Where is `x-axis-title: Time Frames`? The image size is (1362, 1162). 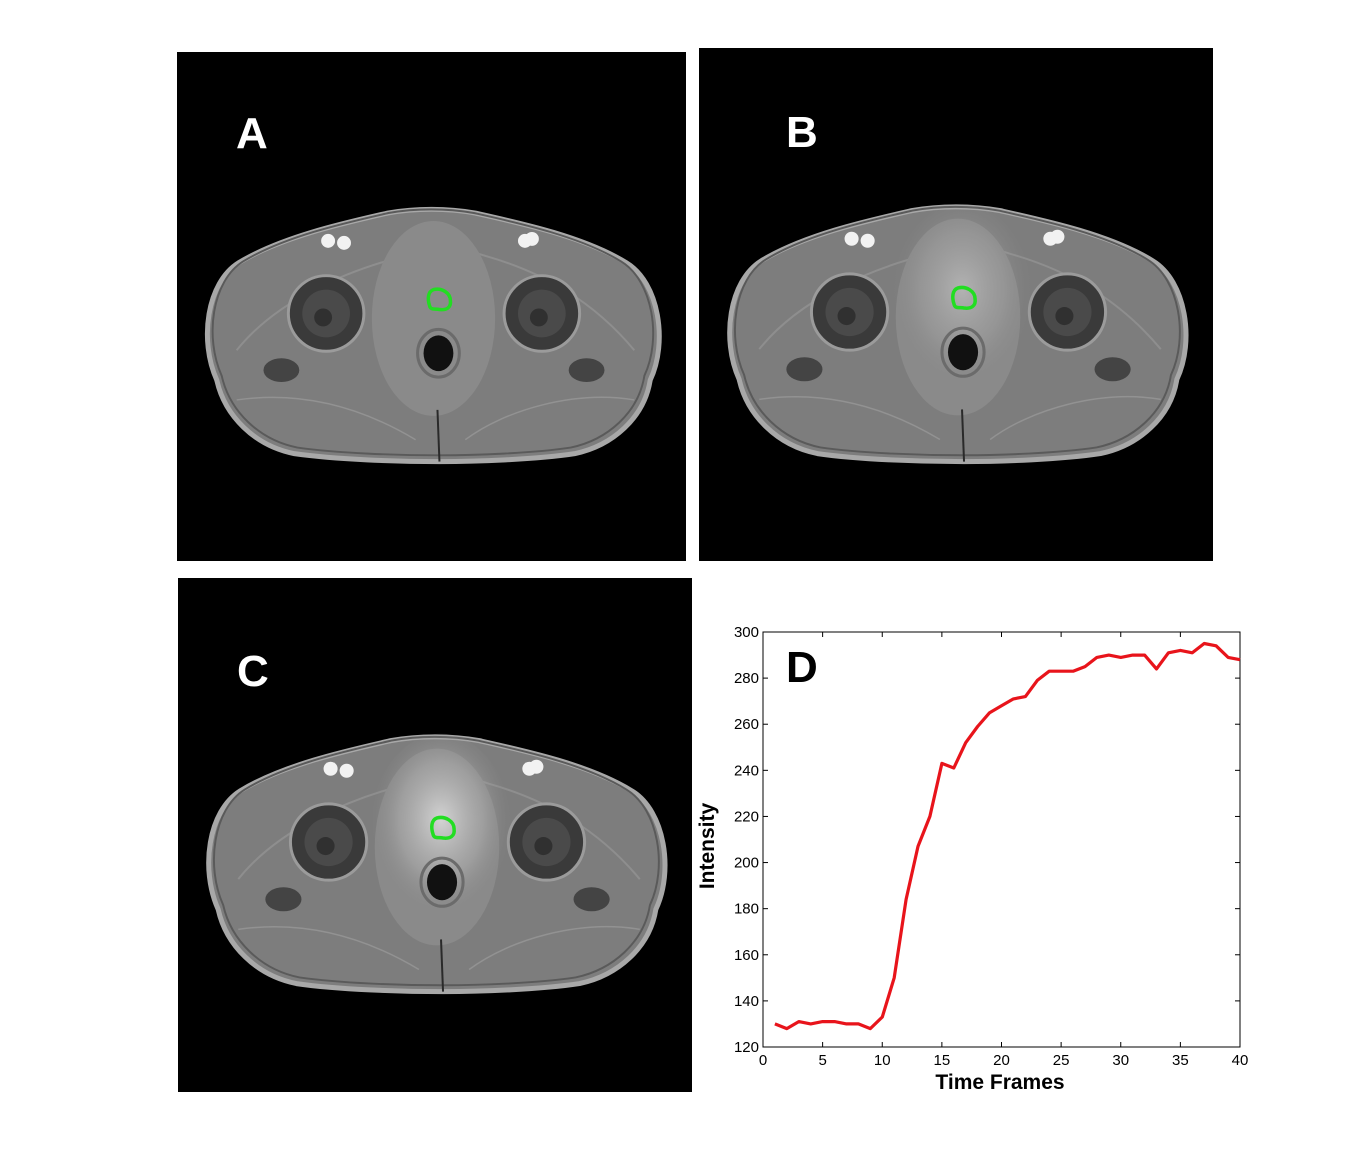
x-axis-title: Time Frames is located at coordinates (999, 1082).